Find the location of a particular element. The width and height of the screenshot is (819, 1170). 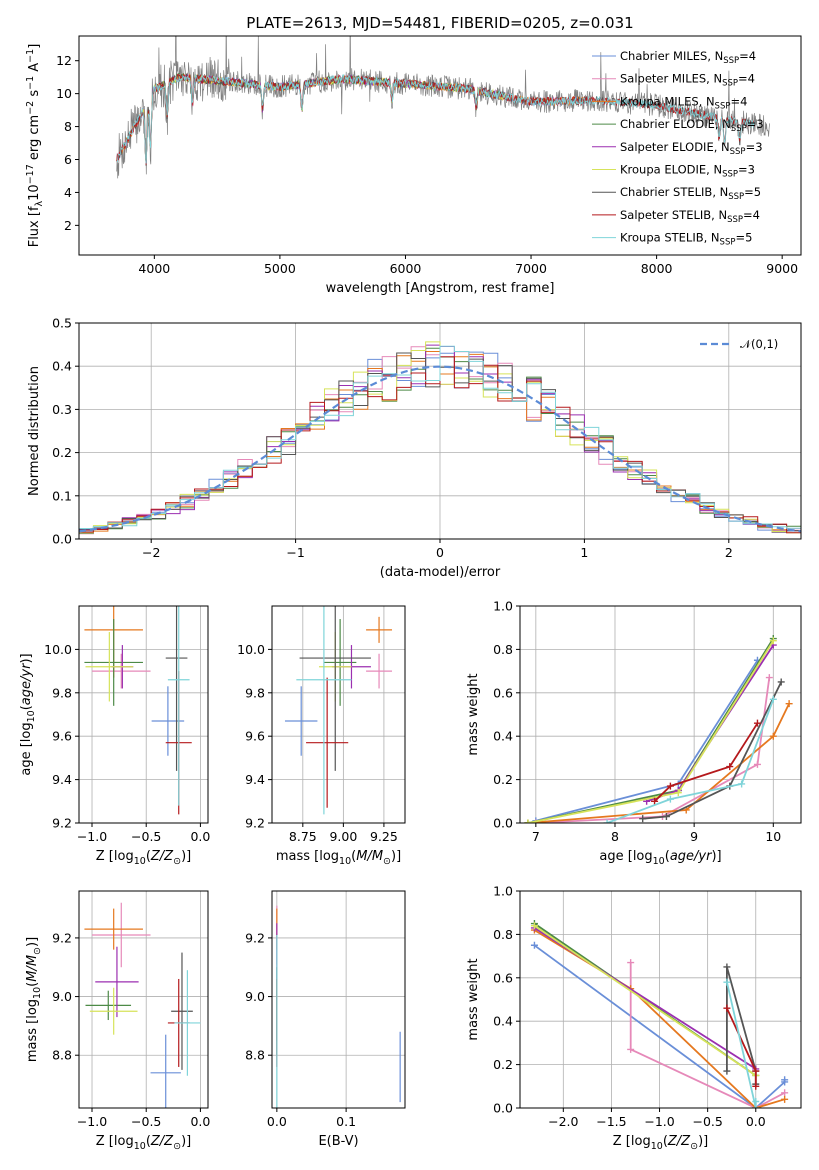

y-axis-label: mass weight is located at coordinates (473, 999).